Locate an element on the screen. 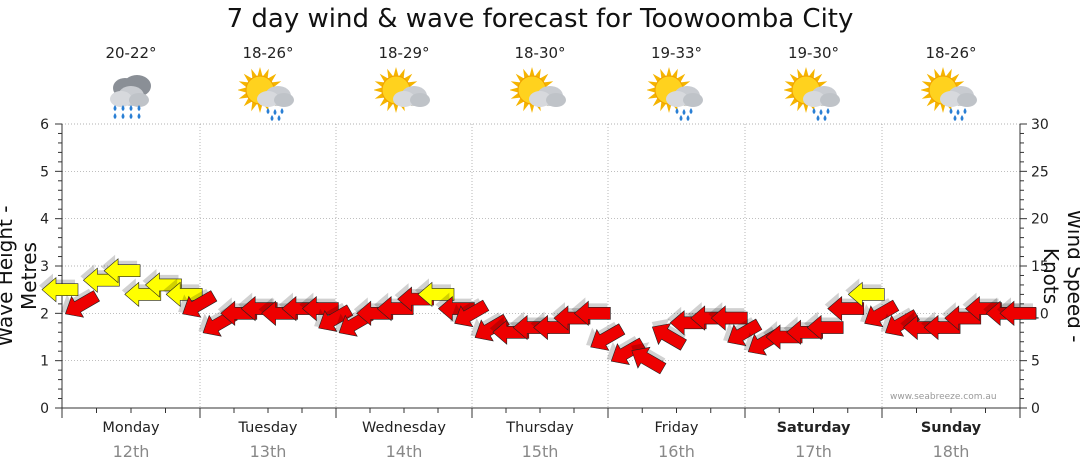 The image size is (1080, 475). day-header: 18-29° is located at coordinates (404, 84).